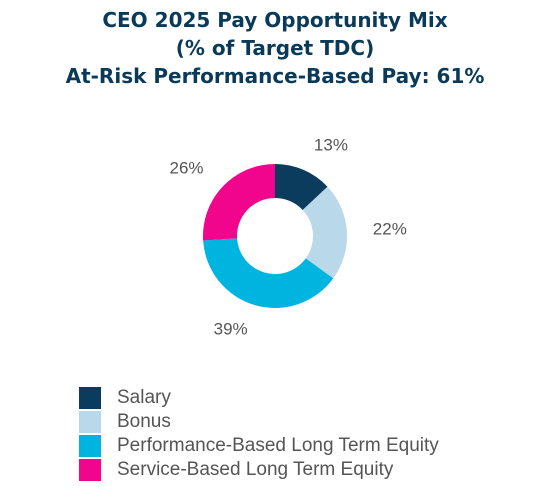 The height and width of the screenshot is (500, 550). What do you see at coordinates (239, 202) in the screenshot?
I see `slice-service-based-long-term-equity` at bounding box center [239, 202].